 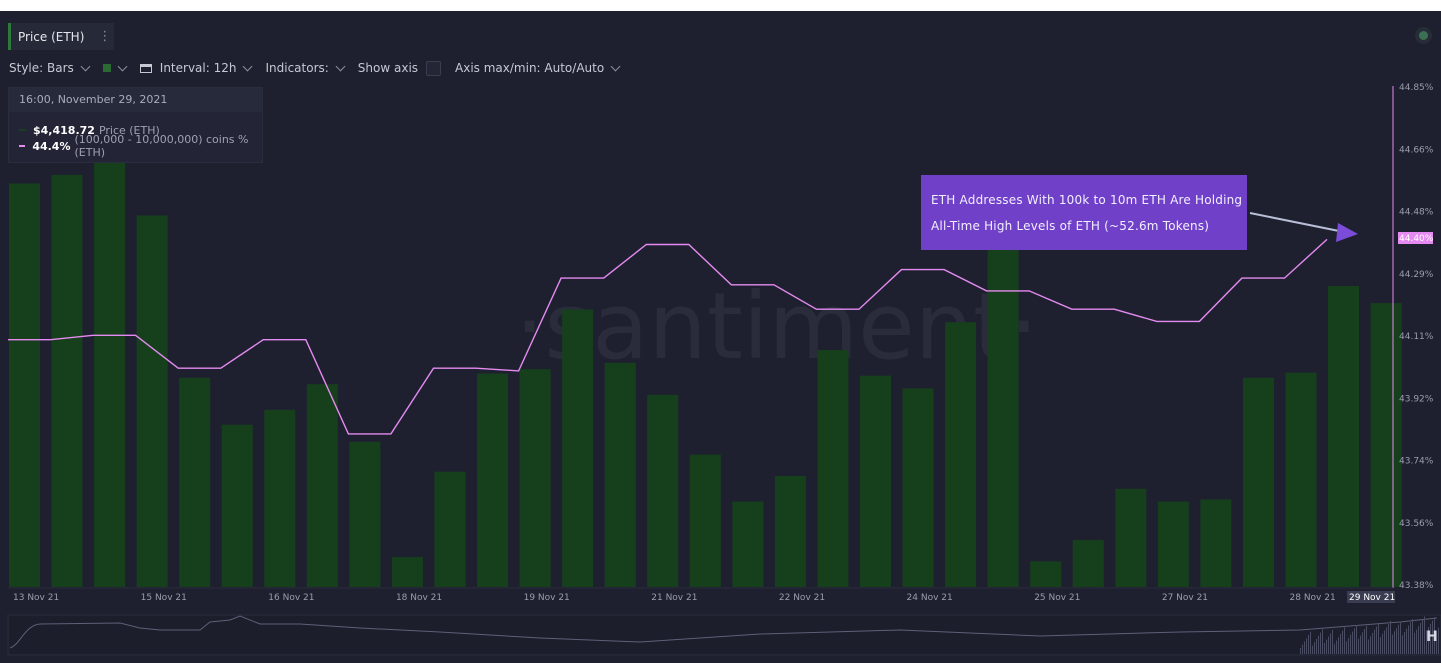 I want to click on metric-tab-label: Price (ETH), so click(x=51, y=36).